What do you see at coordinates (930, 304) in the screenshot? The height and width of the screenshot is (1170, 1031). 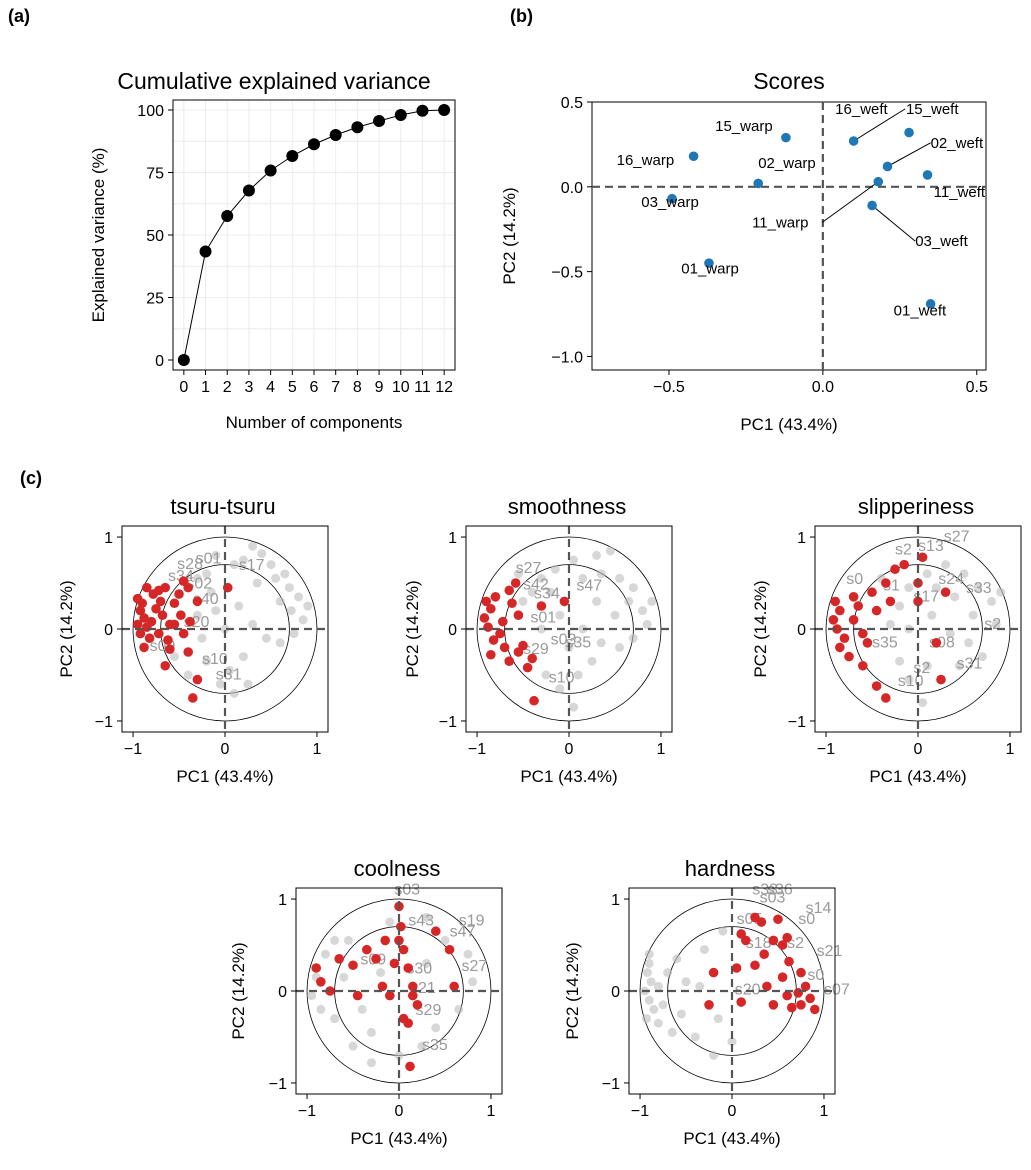 I see `score-point` at bounding box center [930, 304].